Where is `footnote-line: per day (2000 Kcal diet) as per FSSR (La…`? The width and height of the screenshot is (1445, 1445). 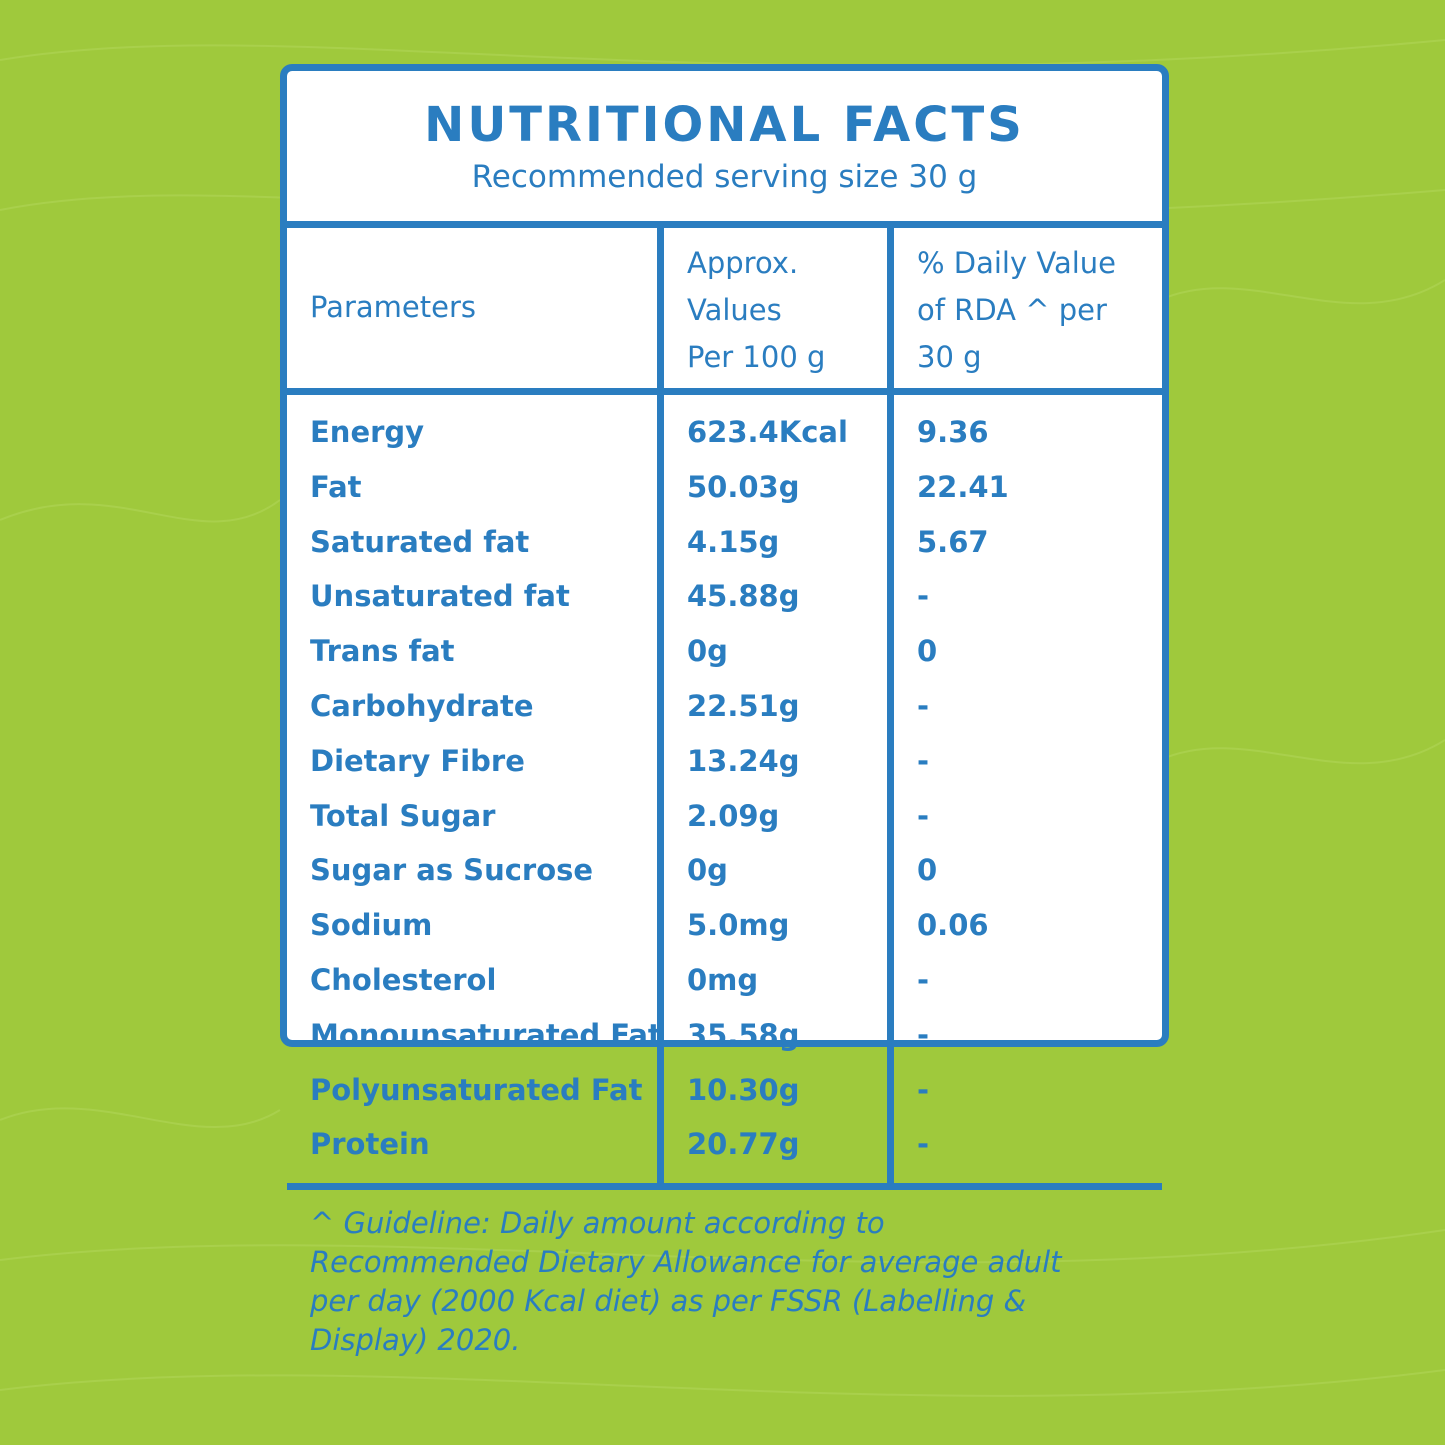 footnote-line: per day (2000 Kcal diet) as per FSSR (La… is located at coordinates (668, 1301).